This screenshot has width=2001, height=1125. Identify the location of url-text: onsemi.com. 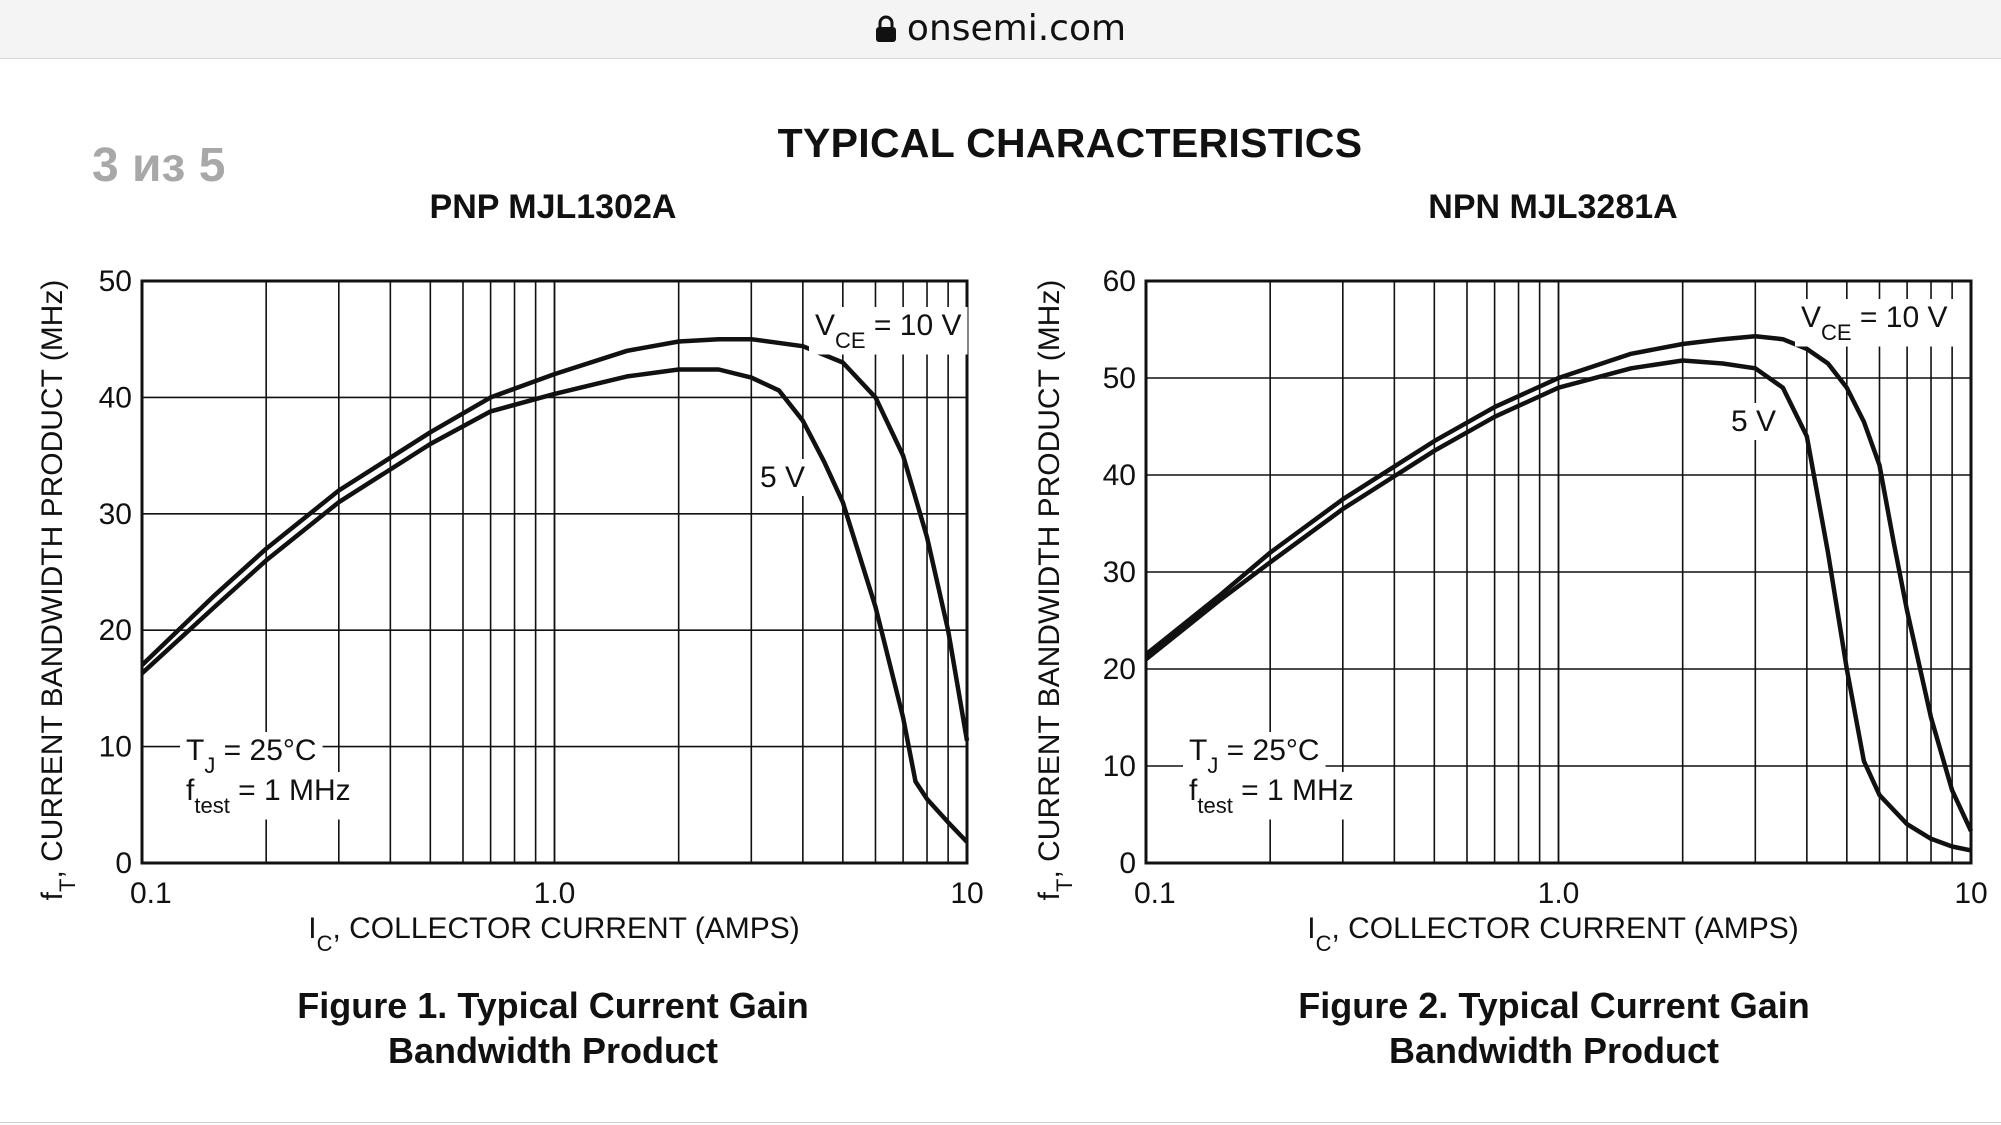
(1016, 28).